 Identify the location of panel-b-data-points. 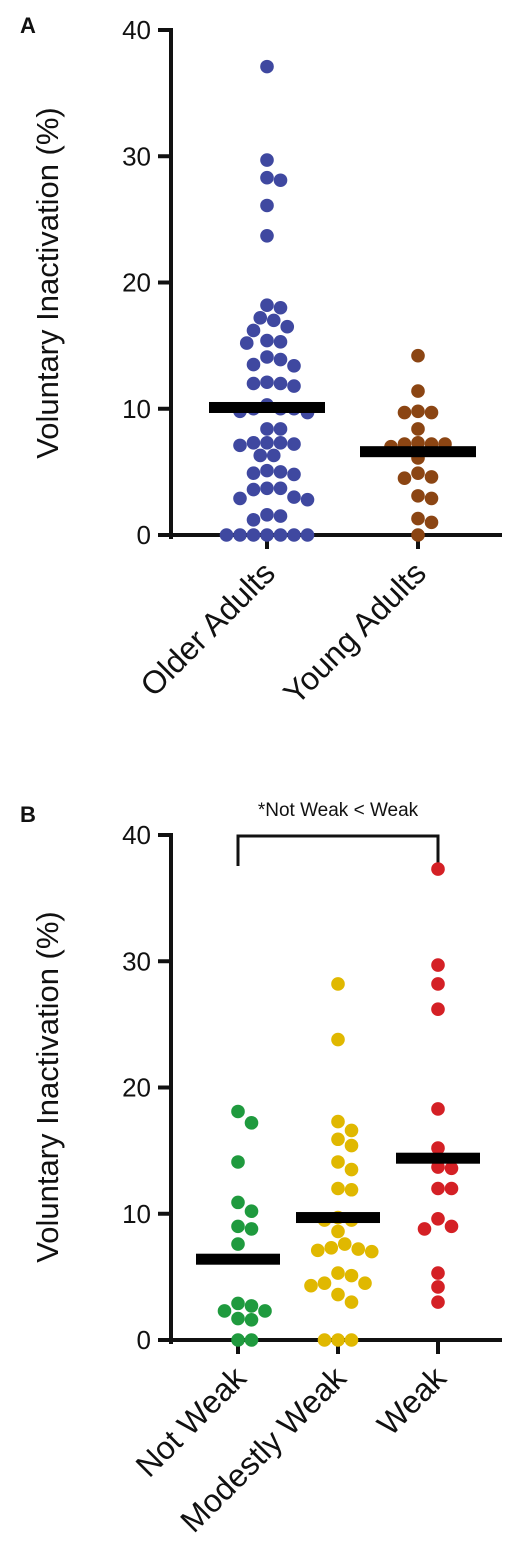
(338, 1104).